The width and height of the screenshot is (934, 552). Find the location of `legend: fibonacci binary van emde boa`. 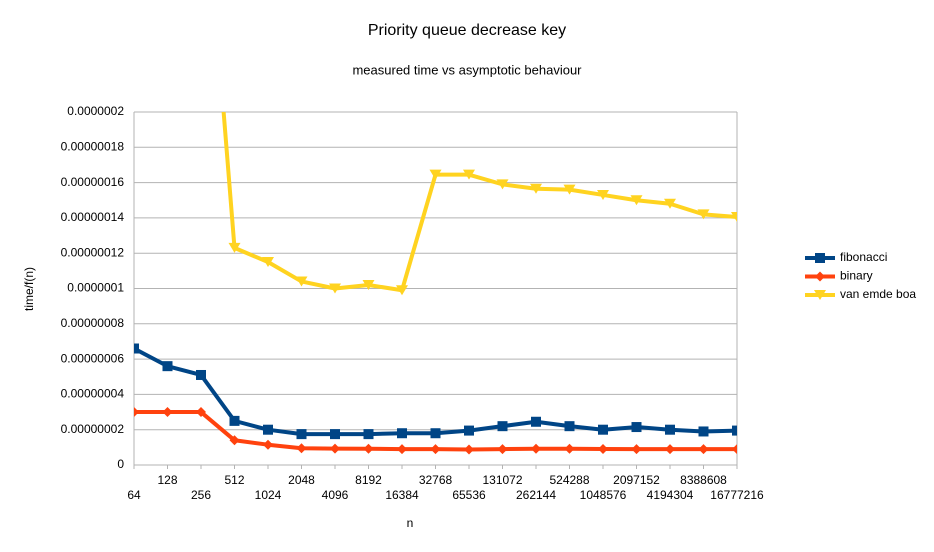

legend: fibonacci binary van emde boa is located at coordinates (860, 275).